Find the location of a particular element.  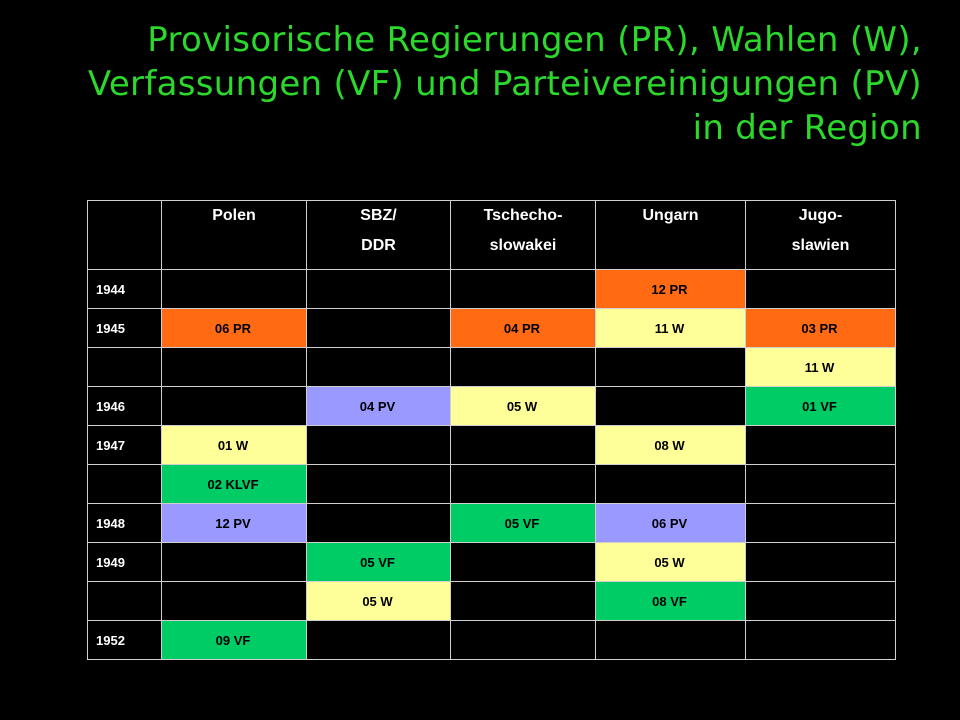

event-cell: 03 PR is located at coordinates (820, 328).